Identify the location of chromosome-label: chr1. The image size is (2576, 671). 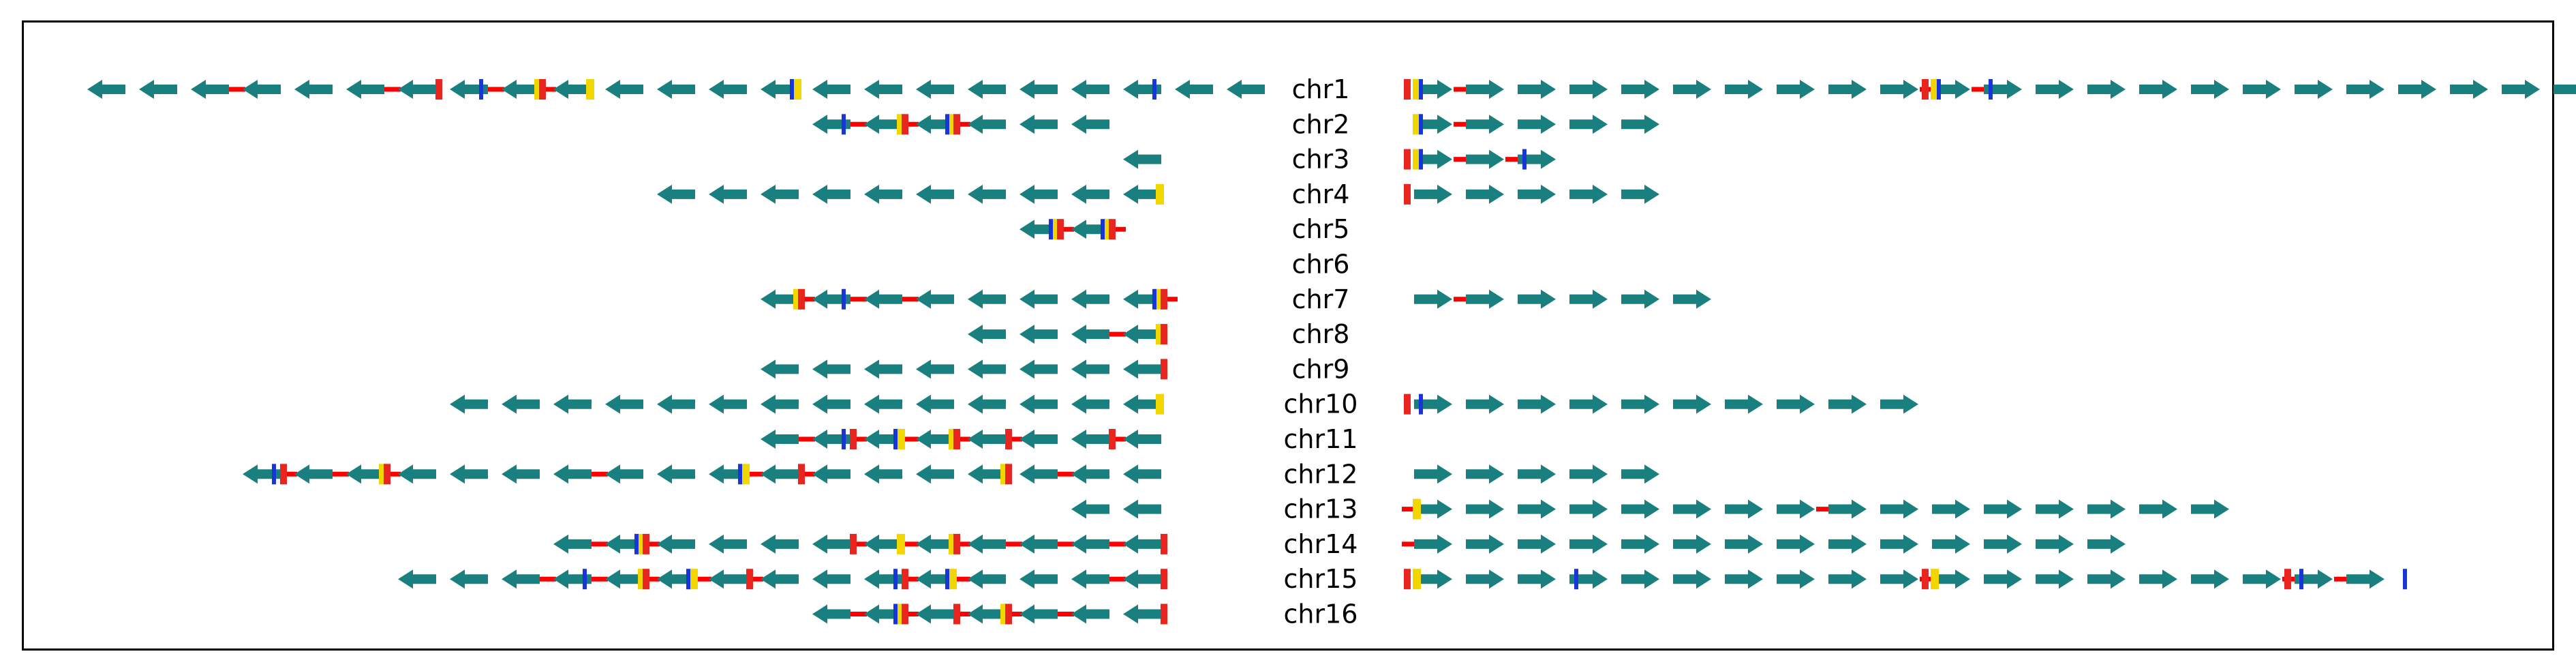
(1321, 89).